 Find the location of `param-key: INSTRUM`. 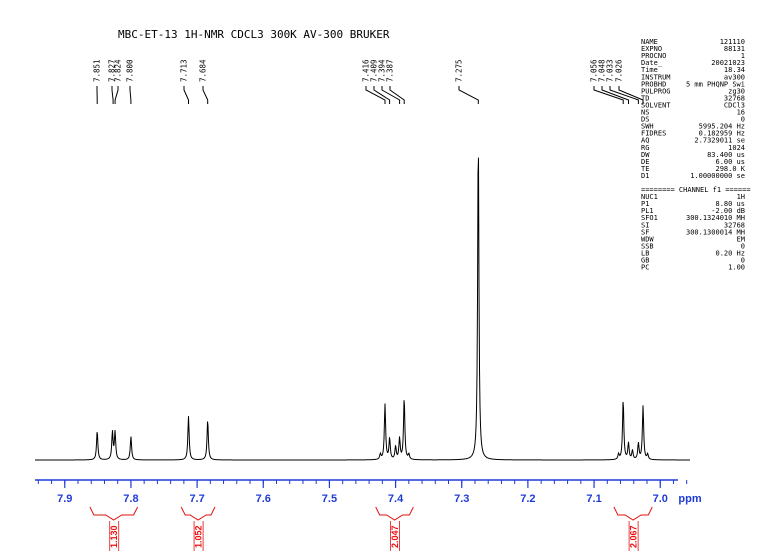

param-key: INSTRUM is located at coordinates (656, 77).